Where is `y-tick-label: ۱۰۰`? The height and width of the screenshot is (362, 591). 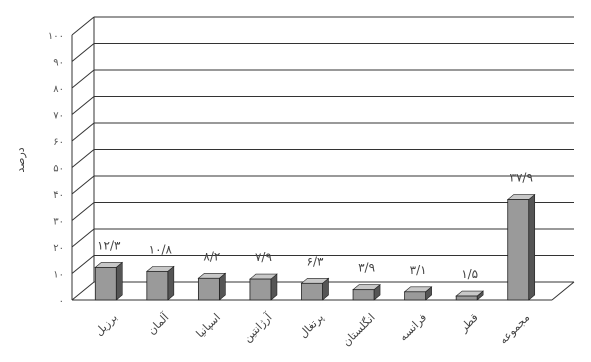
y-tick-label: ۱۰۰ is located at coordinates (56, 36).